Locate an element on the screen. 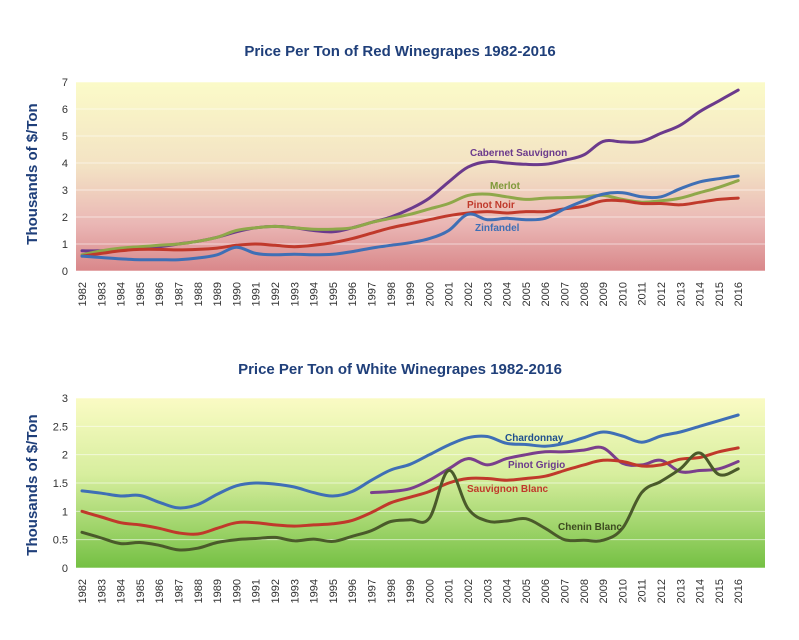 The image size is (799, 640). series-line-pinot-noir is located at coordinates (410, 227).